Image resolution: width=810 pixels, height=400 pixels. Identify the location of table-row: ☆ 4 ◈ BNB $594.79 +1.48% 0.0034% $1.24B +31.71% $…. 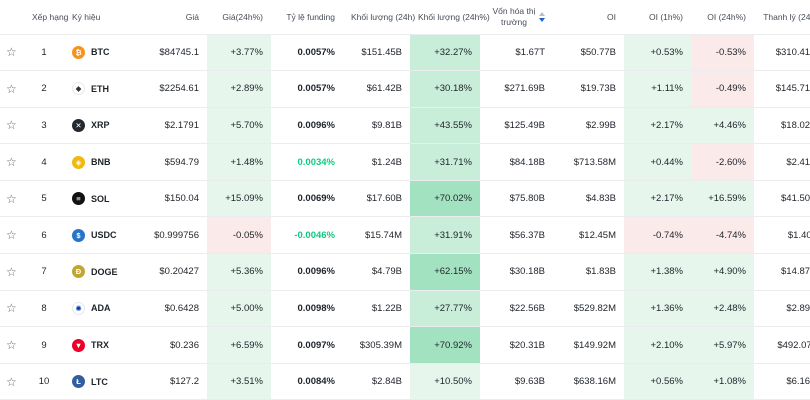
(405, 162).